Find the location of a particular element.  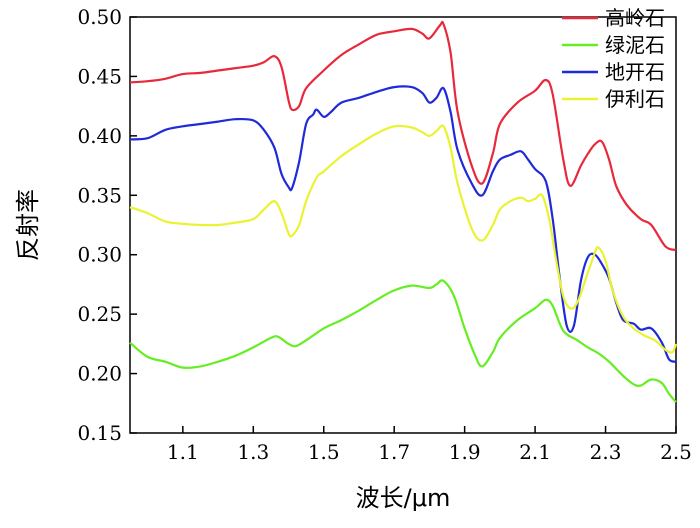

x-axis-ticks: 1.1 1.3 1.5 1.7 1.9 2.1 2.3 2.5 is located at coordinates (429, 445).